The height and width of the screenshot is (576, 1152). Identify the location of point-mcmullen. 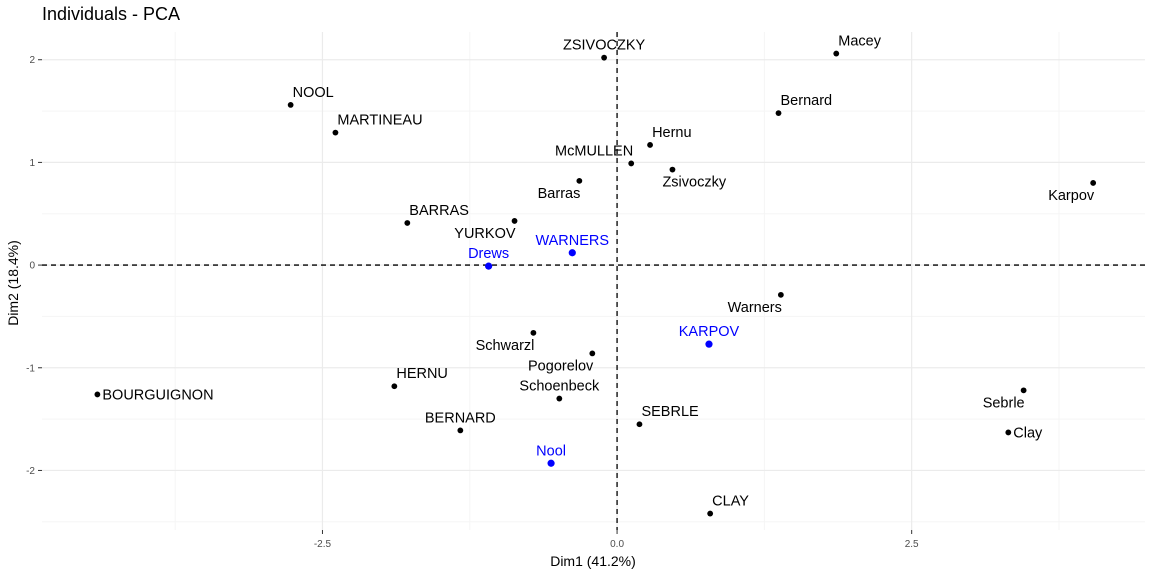
(631, 163).